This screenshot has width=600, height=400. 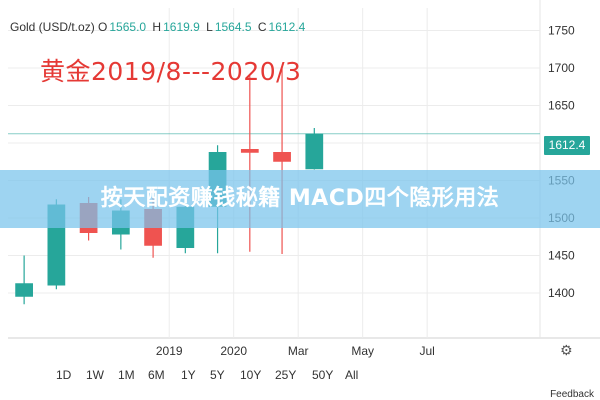 What do you see at coordinates (362, 351) in the screenshot?
I see `x-tick-label: May` at bounding box center [362, 351].